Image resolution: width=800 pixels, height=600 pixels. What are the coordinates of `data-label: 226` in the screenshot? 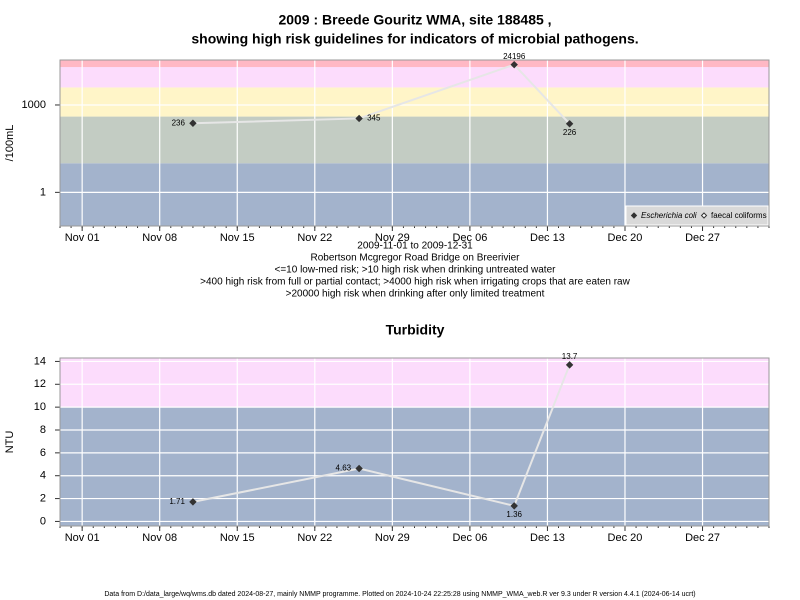 It's located at (570, 132).